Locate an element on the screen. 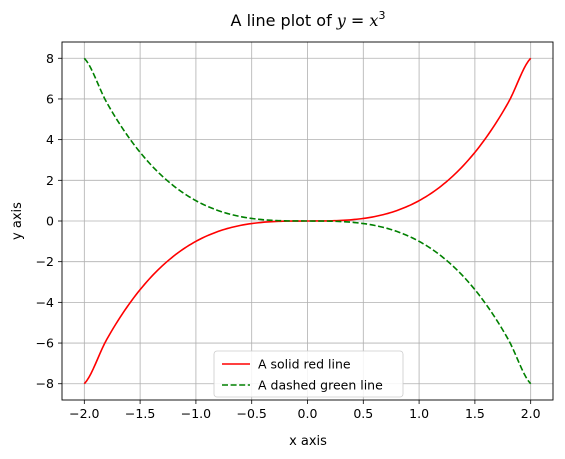 This screenshot has height=459, width=565. y-tick-label: 6 is located at coordinates (50, 98).